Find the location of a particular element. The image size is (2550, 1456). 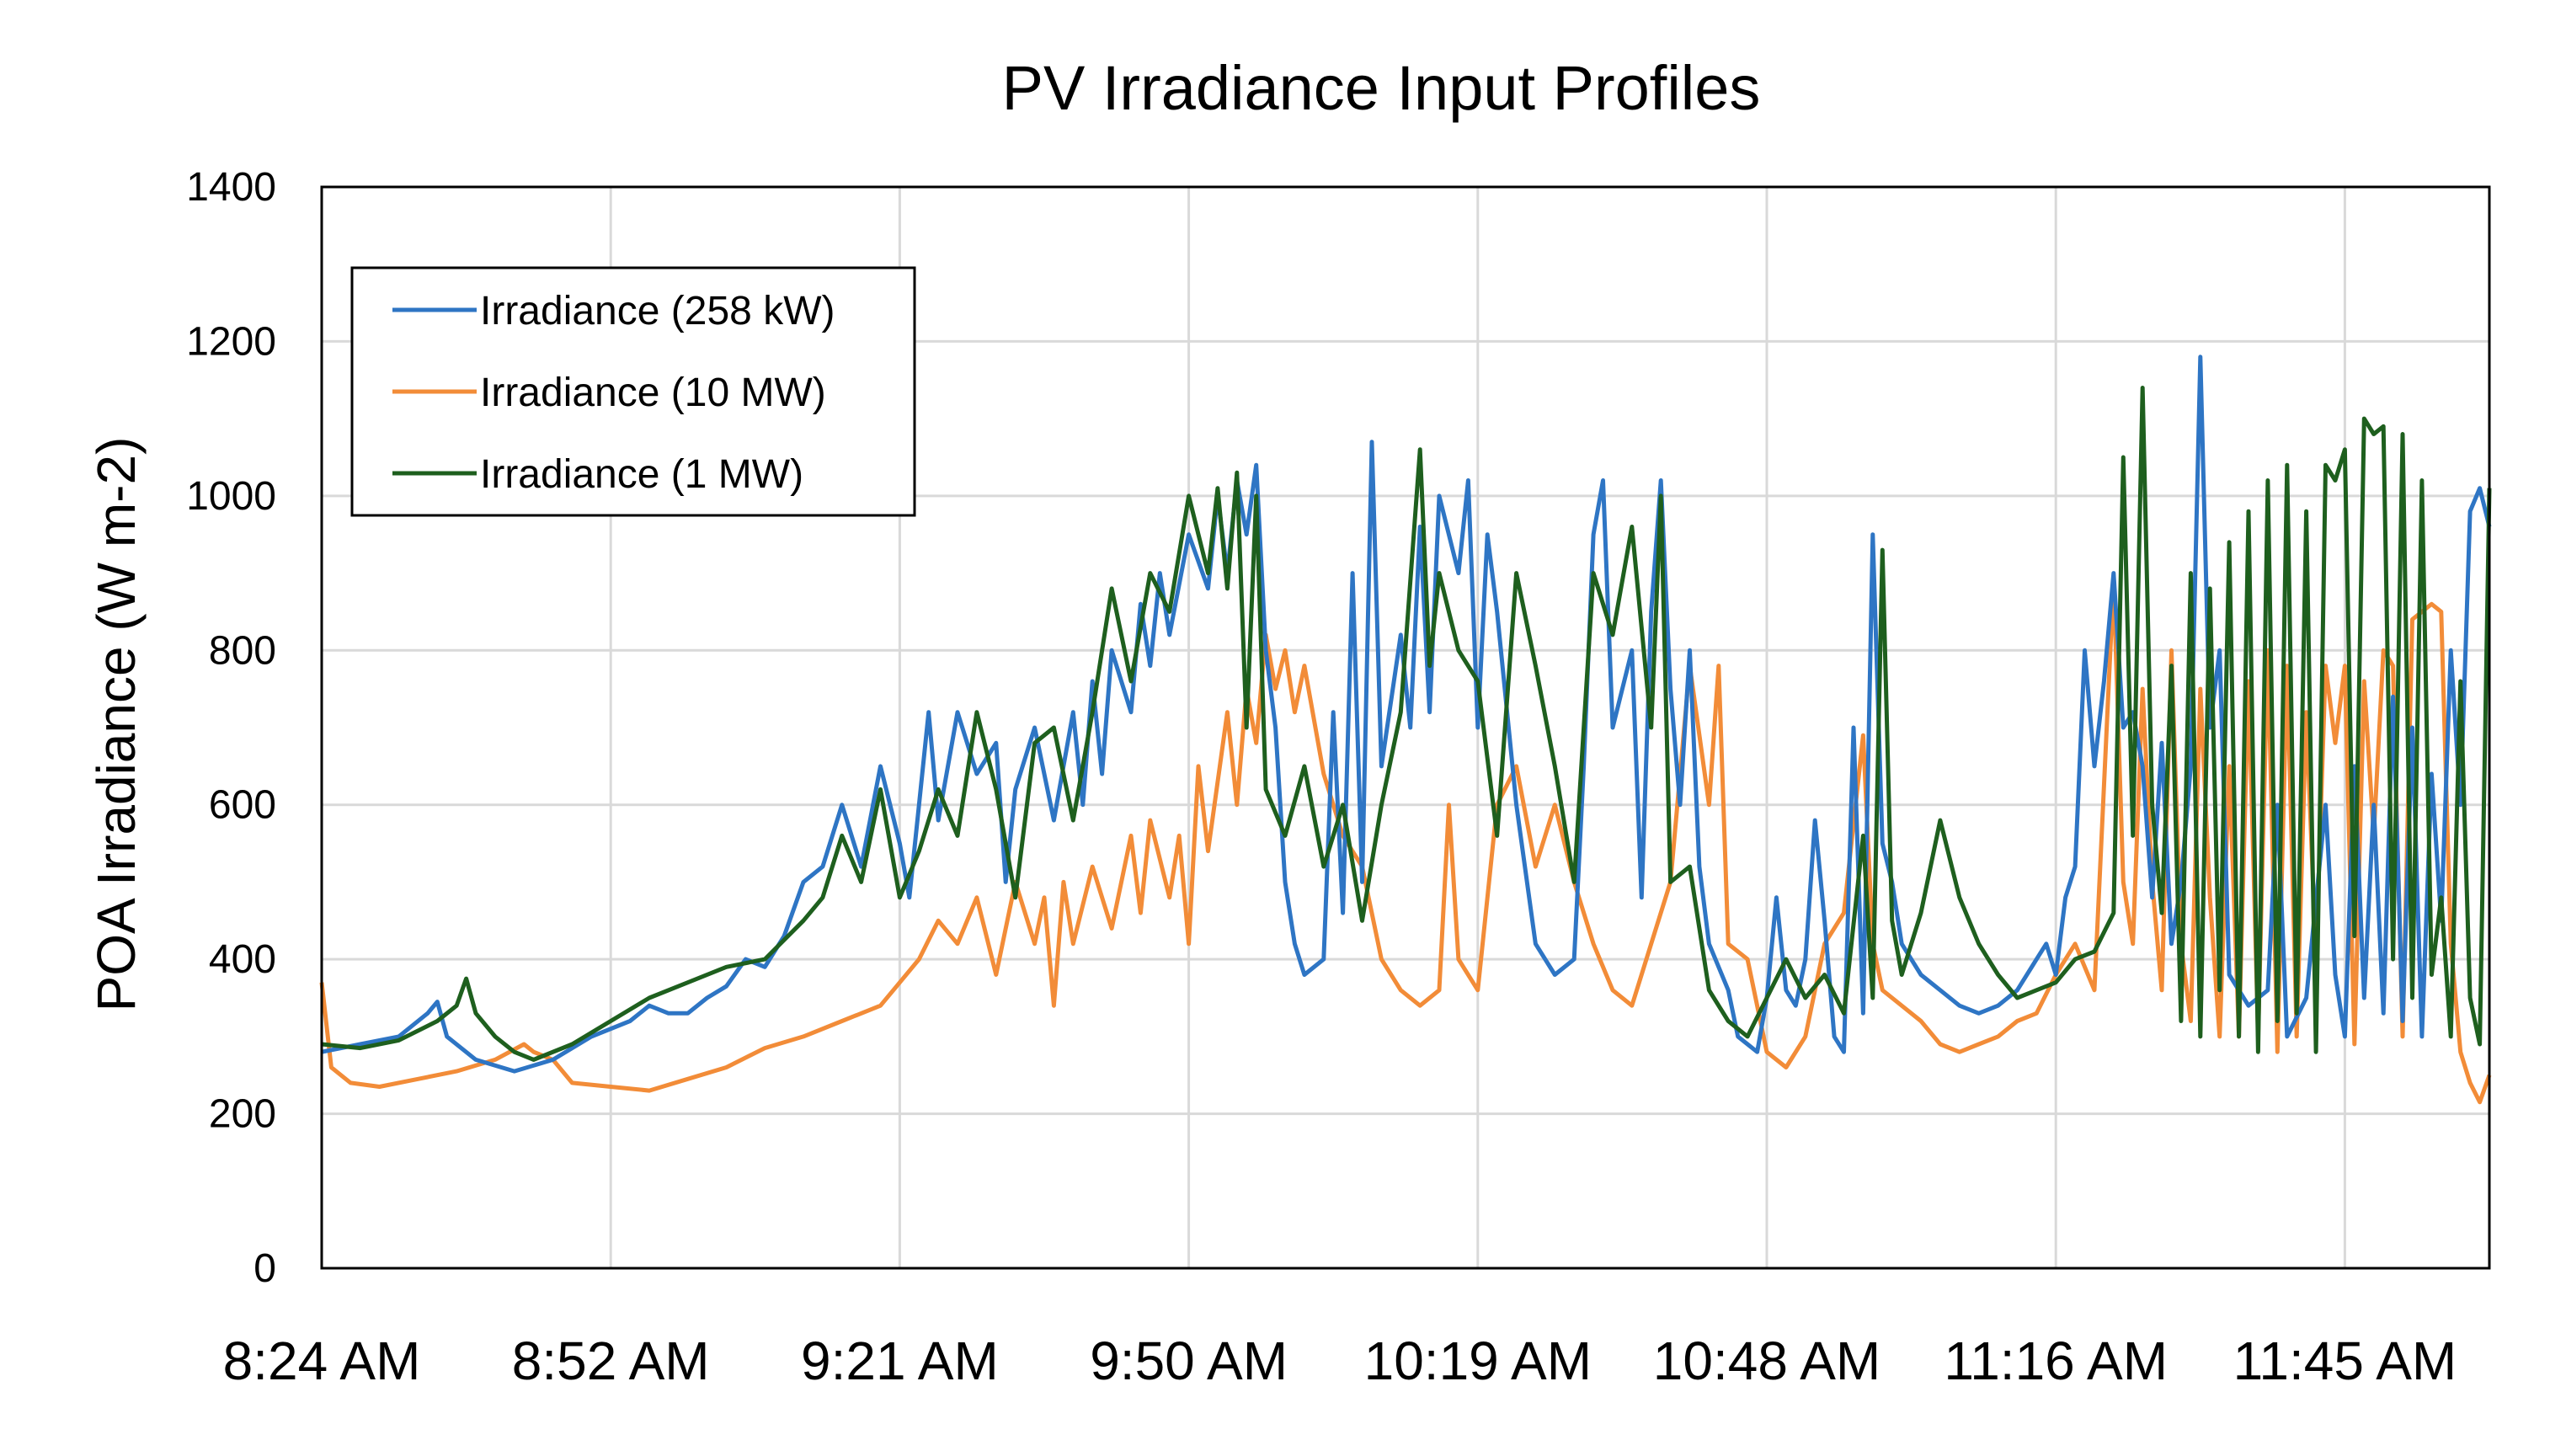

x-tick-label-2: 9:21 AM is located at coordinates (900, 1361).